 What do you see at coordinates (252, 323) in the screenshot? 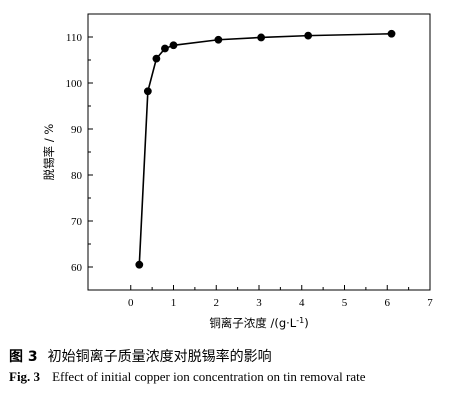
I see `x-axis-label-main: 铜离子浓度 /(g·L` at bounding box center [252, 323].